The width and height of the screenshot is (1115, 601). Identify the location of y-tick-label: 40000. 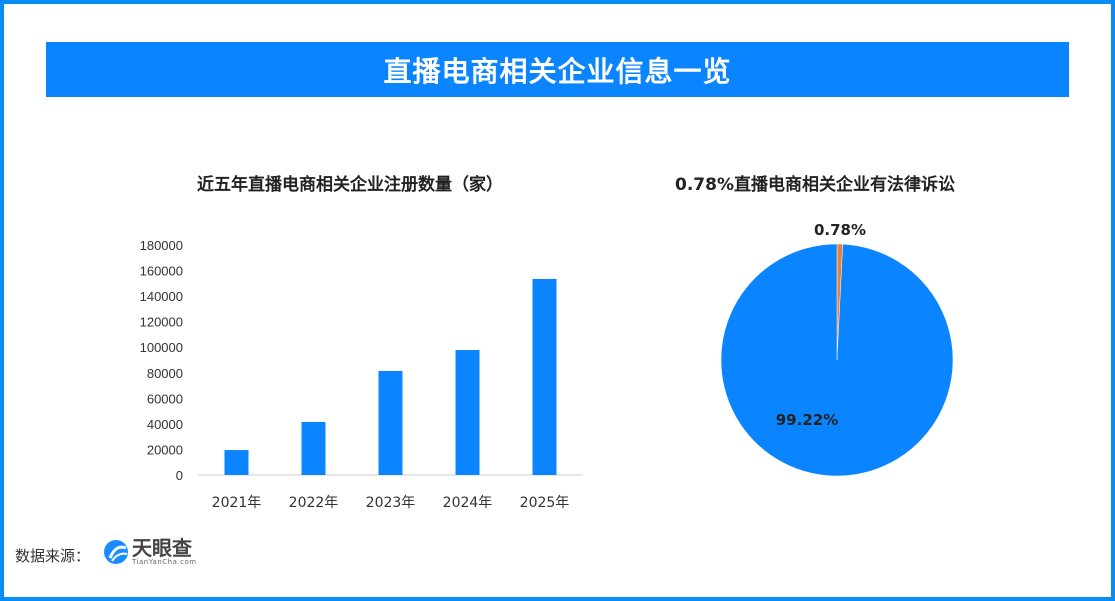
(165, 424).